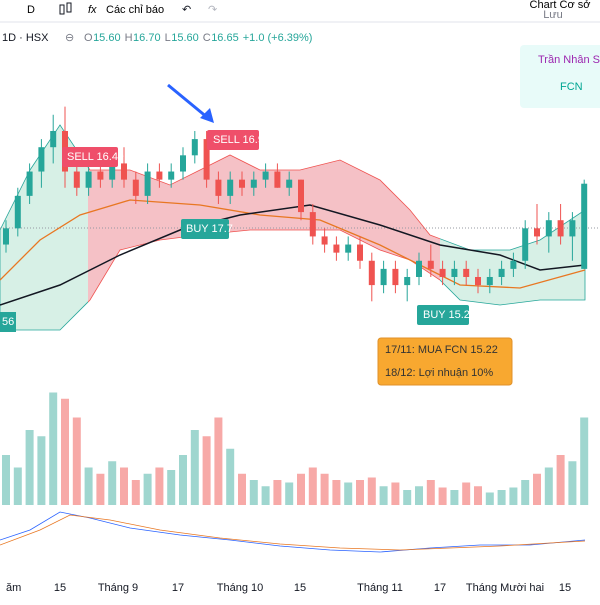  What do you see at coordinates (205, 229) in the screenshot?
I see `buy-tag` at bounding box center [205, 229].